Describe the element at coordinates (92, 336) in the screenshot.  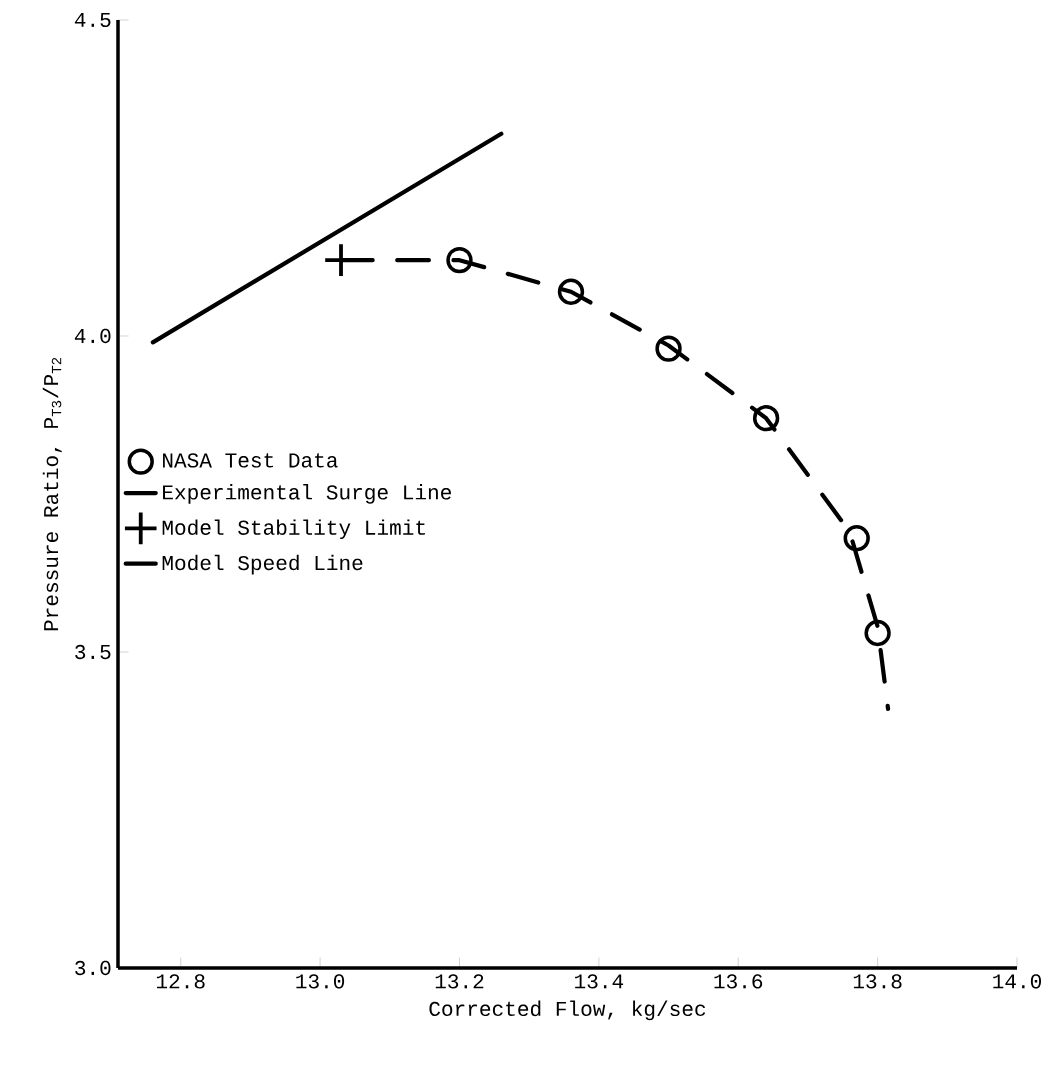
I see `y-tick-label: 4.0` at that location.